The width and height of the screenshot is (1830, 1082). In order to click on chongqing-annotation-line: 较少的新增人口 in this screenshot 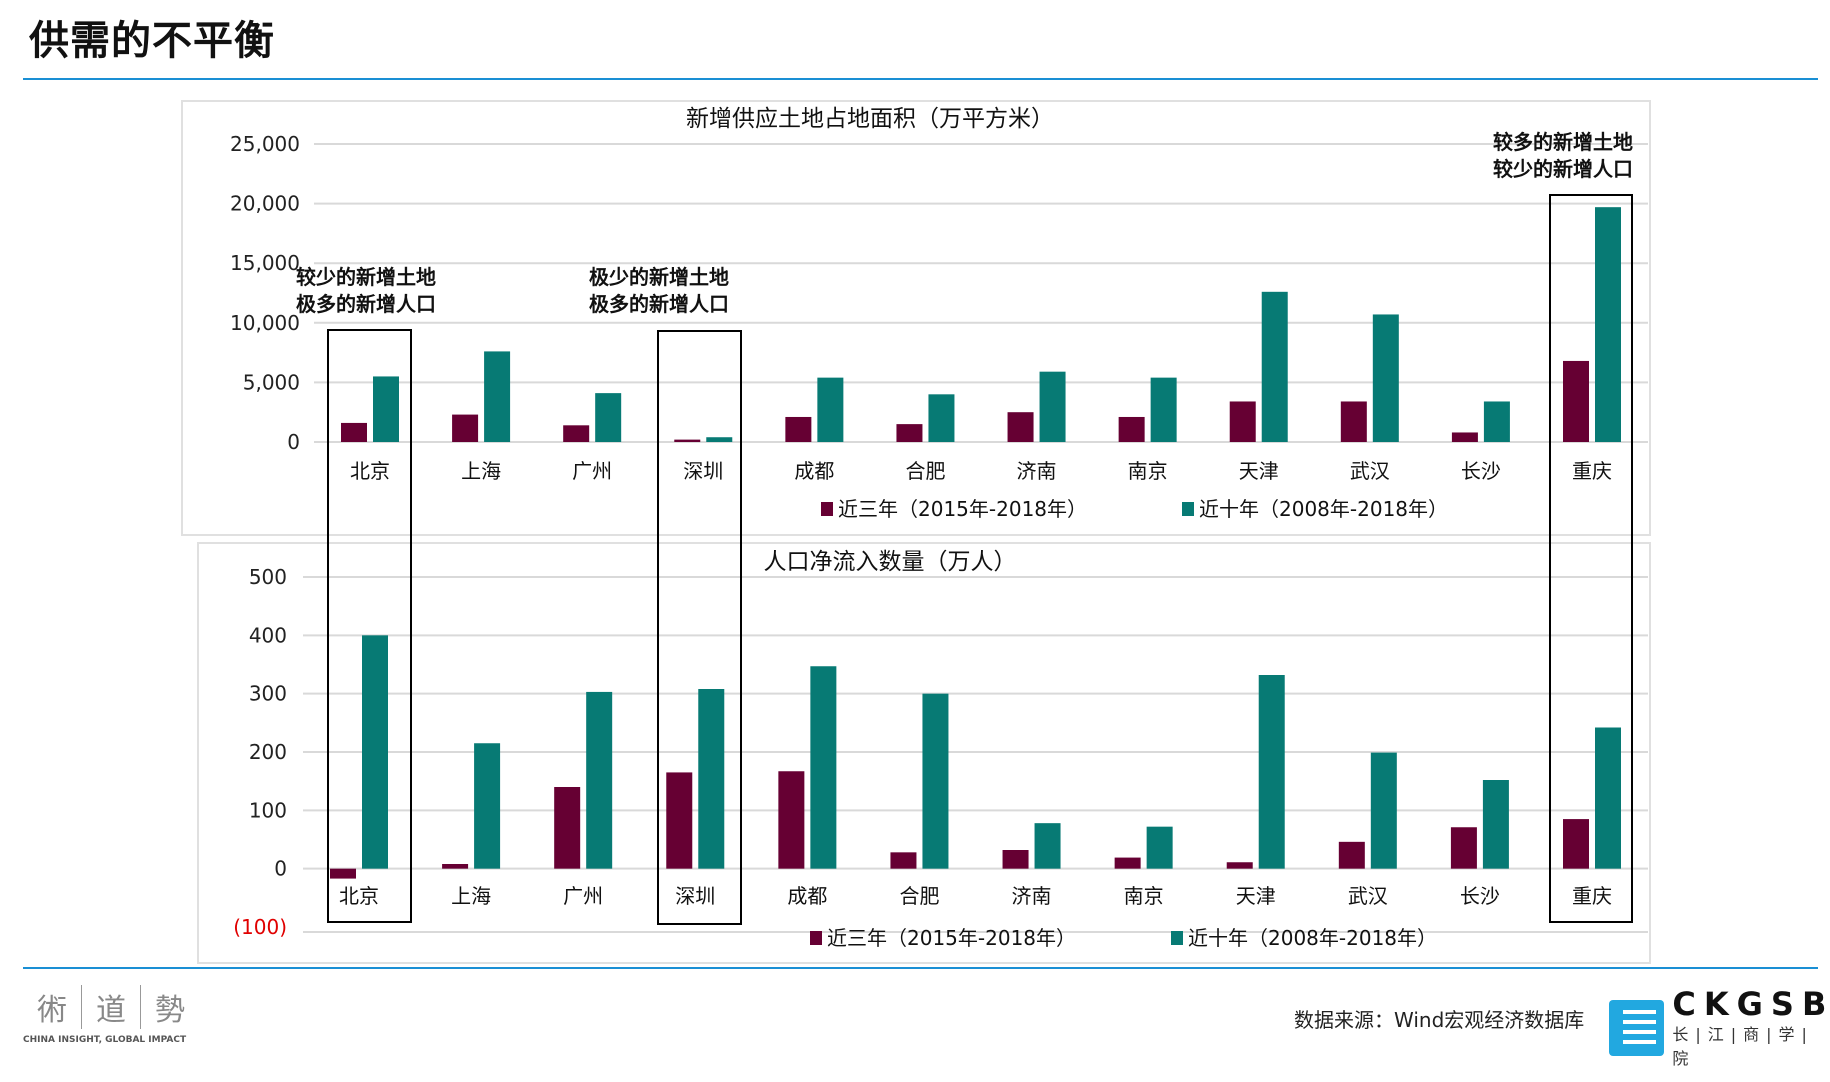, I will do `click(1563, 169)`.